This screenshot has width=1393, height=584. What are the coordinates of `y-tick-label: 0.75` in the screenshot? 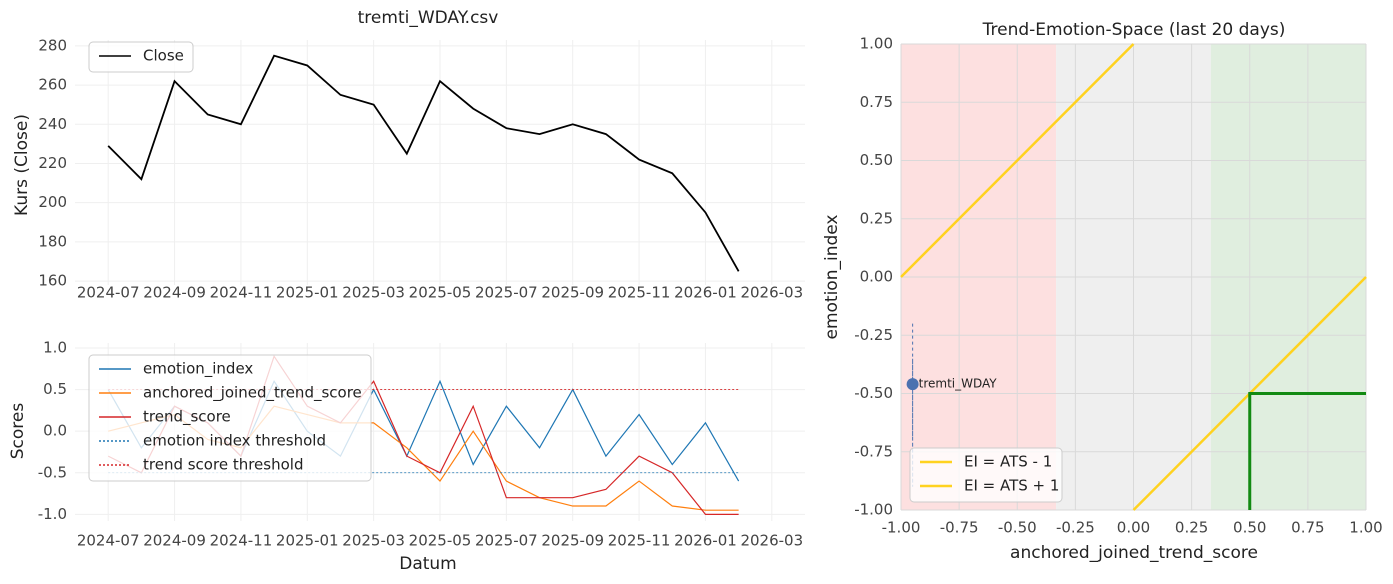 It's located at (876, 102).